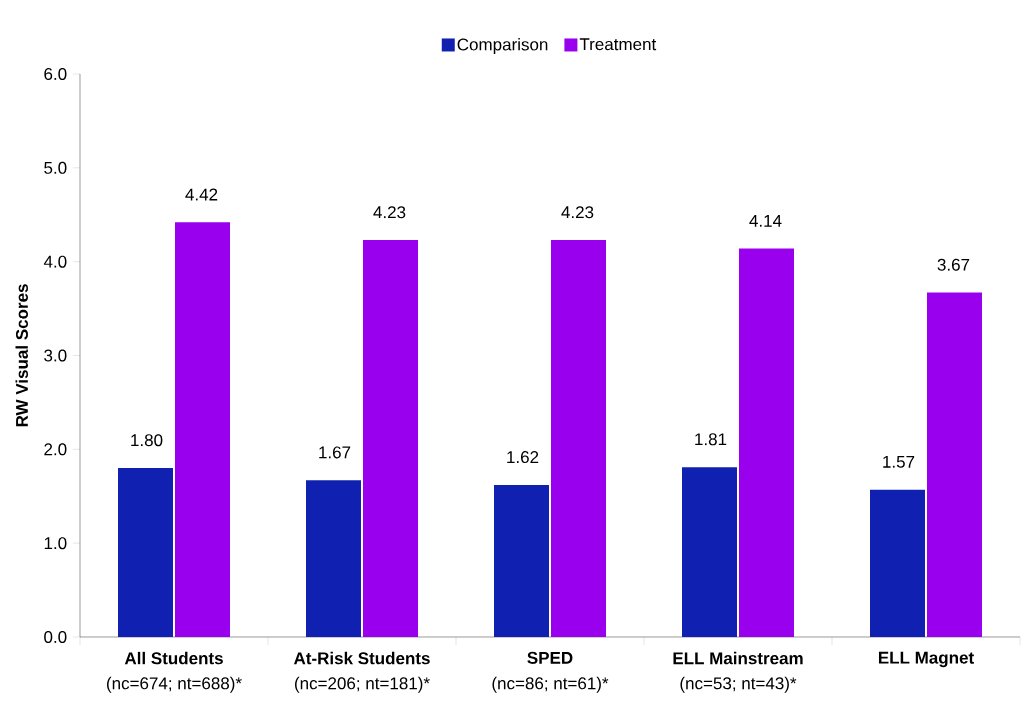 This screenshot has height=711, width=1034. I want to click on y-tick-label: 1.0, so click(55, 543).